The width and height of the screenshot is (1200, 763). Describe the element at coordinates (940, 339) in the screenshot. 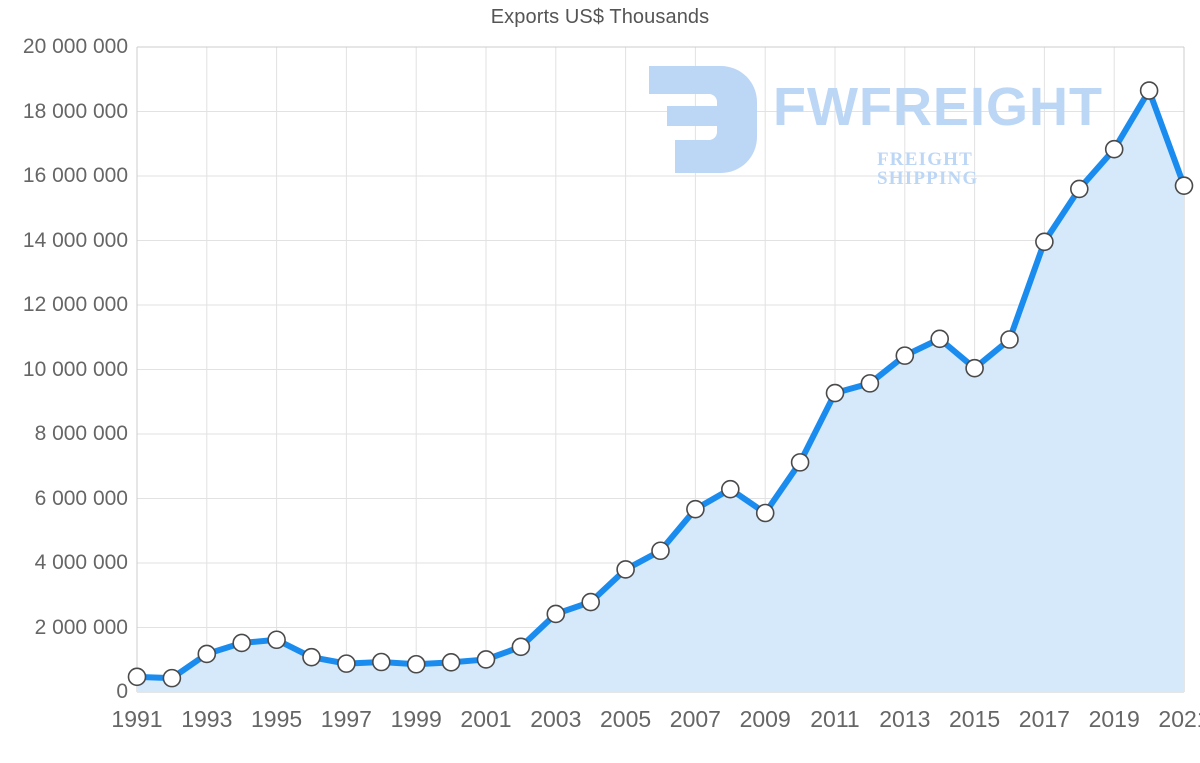

I see `data-point: 2014: 10950000` at that location.